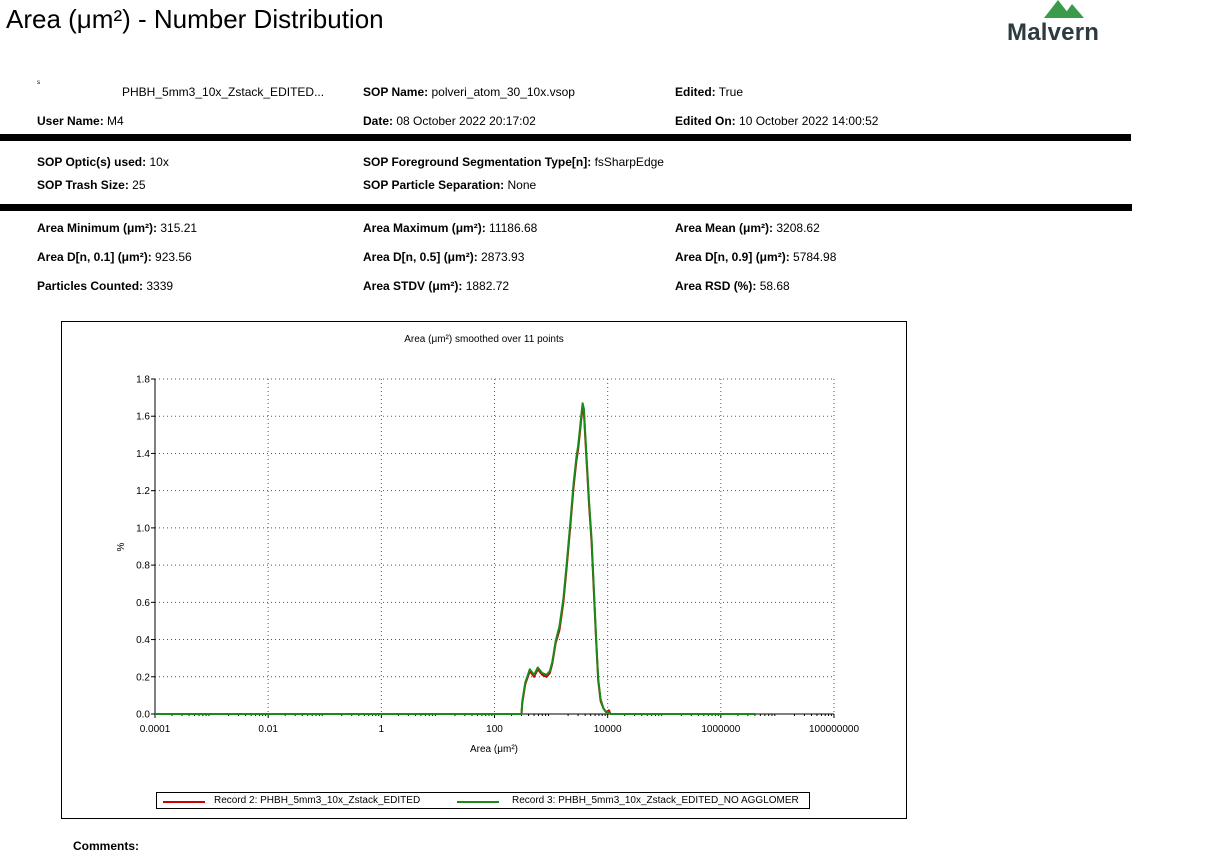 Image resolution: width=1232 pixels, height=854 pixels. Describe the element at coordinates (143, 640) in the screenshot. I see `y-tick-label: 0.4` at that location.